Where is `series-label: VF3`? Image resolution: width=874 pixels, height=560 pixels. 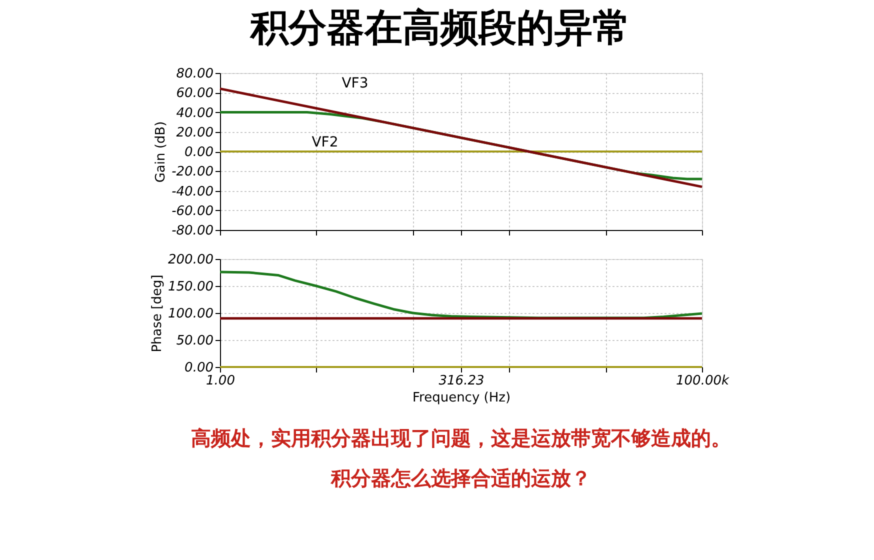 series-label: VF3 is located at coordinates (355, 84).